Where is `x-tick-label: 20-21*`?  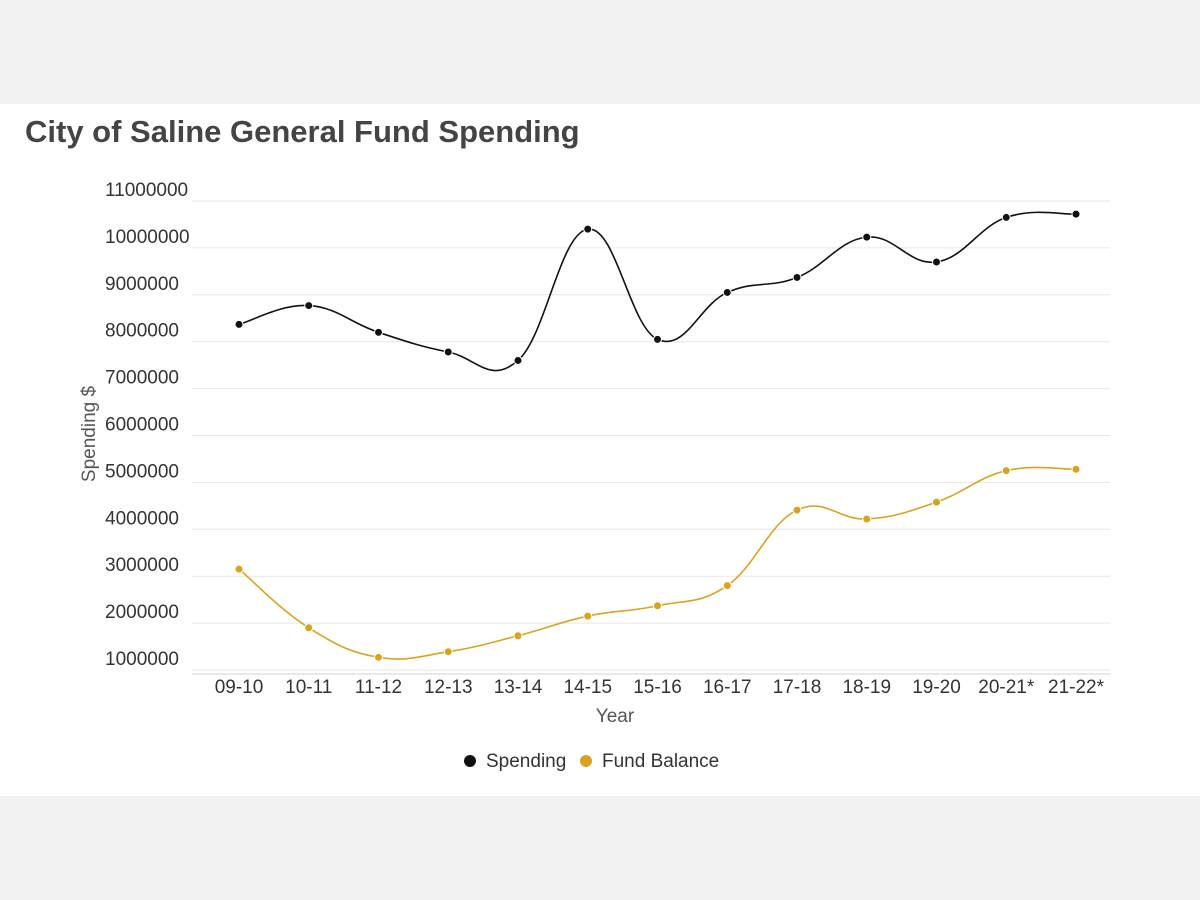 x-tick-label: 20-21* is located at coordinates (1006, 687).